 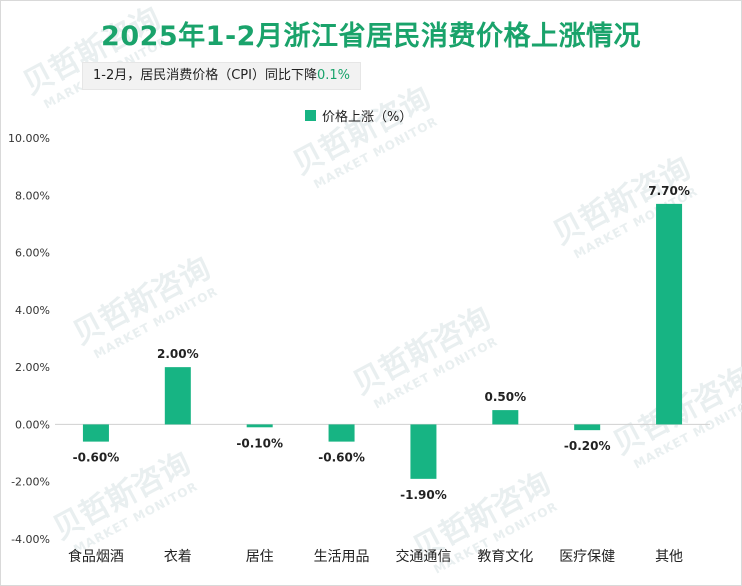 I want to click on y-tick-label: -2.00%, so click(x=30, y=482).